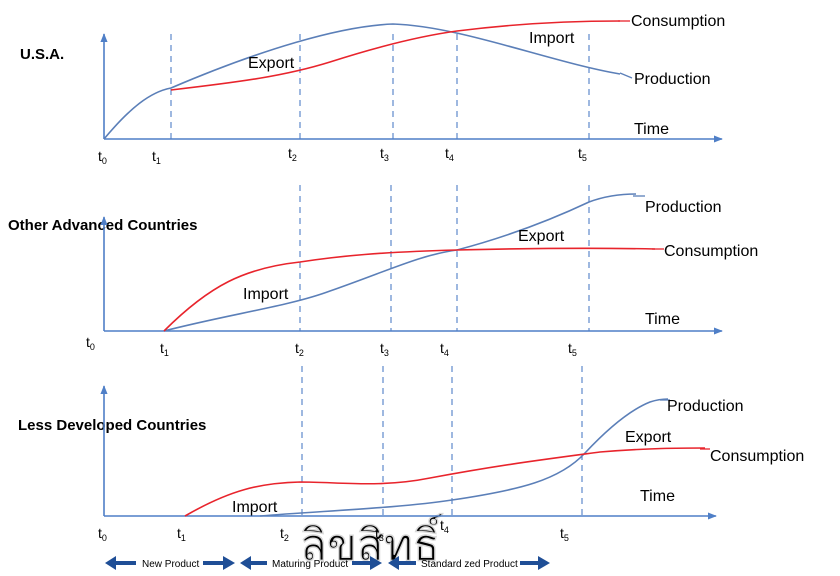 The height and width of the screenshot is (576, 840). Describe the element at coordinates (102, 225) in the screenshot. I see `panel-title: Other Advanced Countries` at that location.